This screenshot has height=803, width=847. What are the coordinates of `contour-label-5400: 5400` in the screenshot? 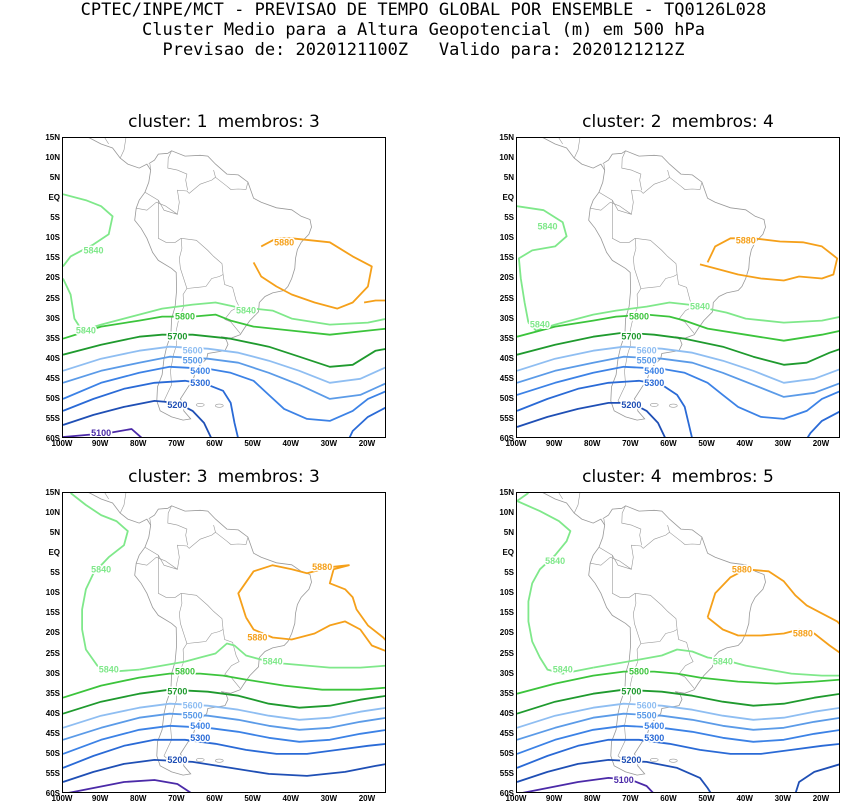 It's located at (654, 726).